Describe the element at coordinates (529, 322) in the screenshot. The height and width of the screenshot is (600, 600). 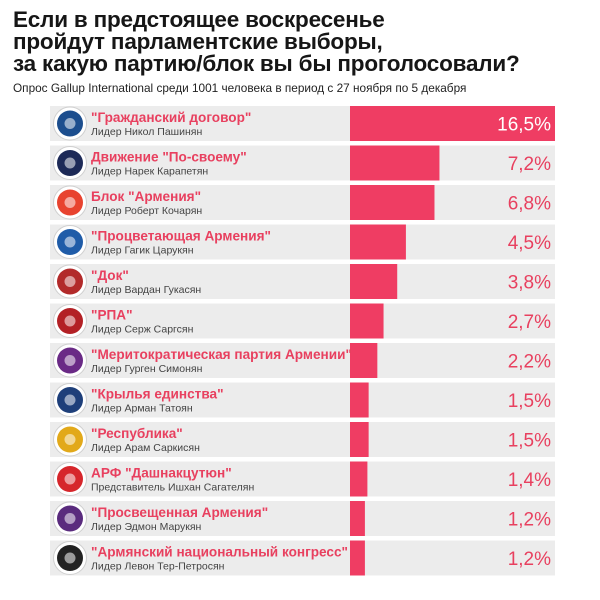
I see `value-label: 2,7%` at that location.